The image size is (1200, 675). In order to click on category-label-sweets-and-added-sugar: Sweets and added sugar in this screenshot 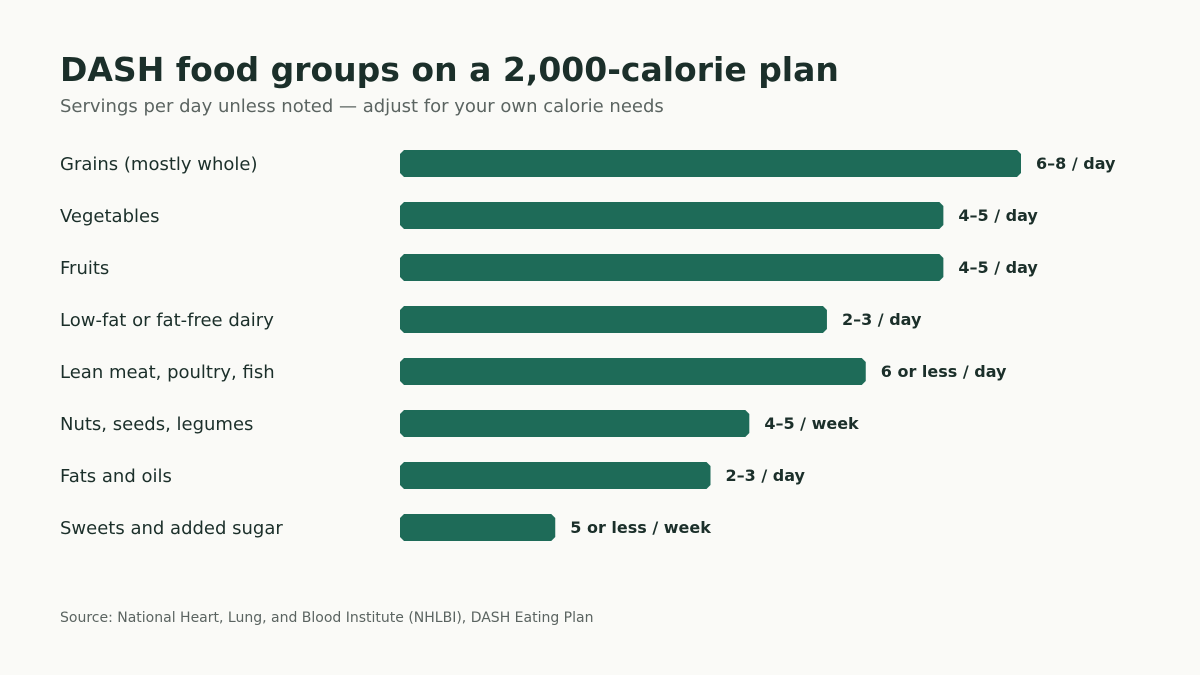, I will do `click(171, 528)`.